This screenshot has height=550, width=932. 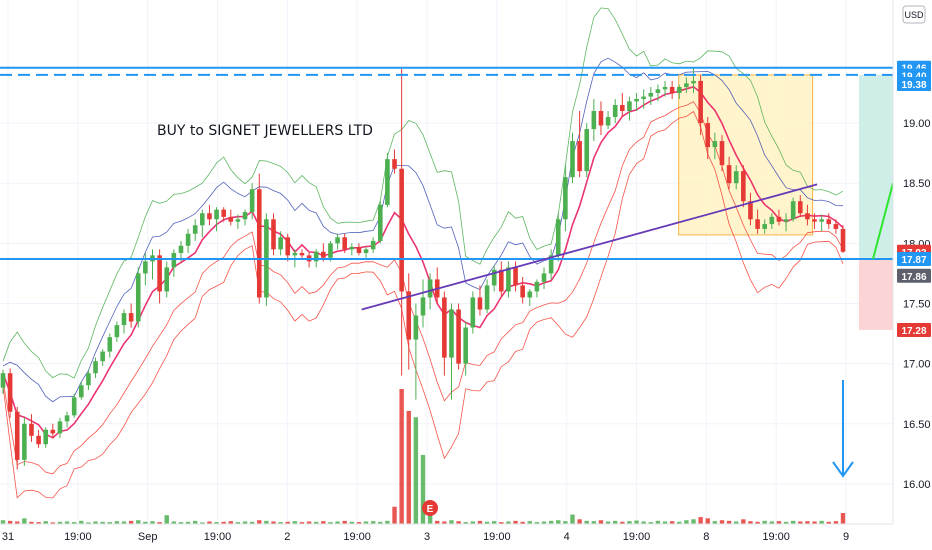 What do you see at coordinates (913, 277) in the screenshot?
I see `price-tag-label: 17.86` at bounding box center [913, 277].